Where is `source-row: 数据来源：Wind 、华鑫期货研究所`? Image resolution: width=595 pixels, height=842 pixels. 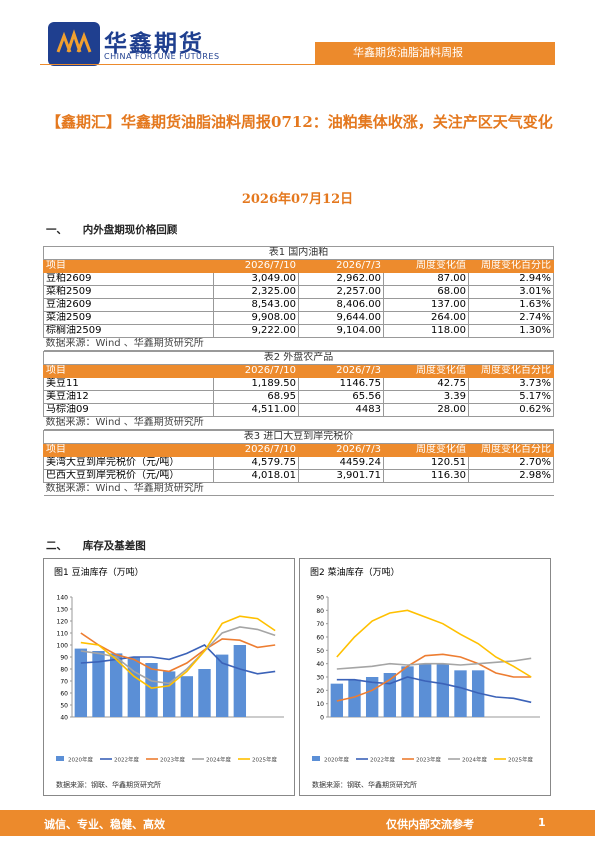 source-row: 数据来源：Wind 、华鑫期货研究所 is located at coordinates (298, 489).